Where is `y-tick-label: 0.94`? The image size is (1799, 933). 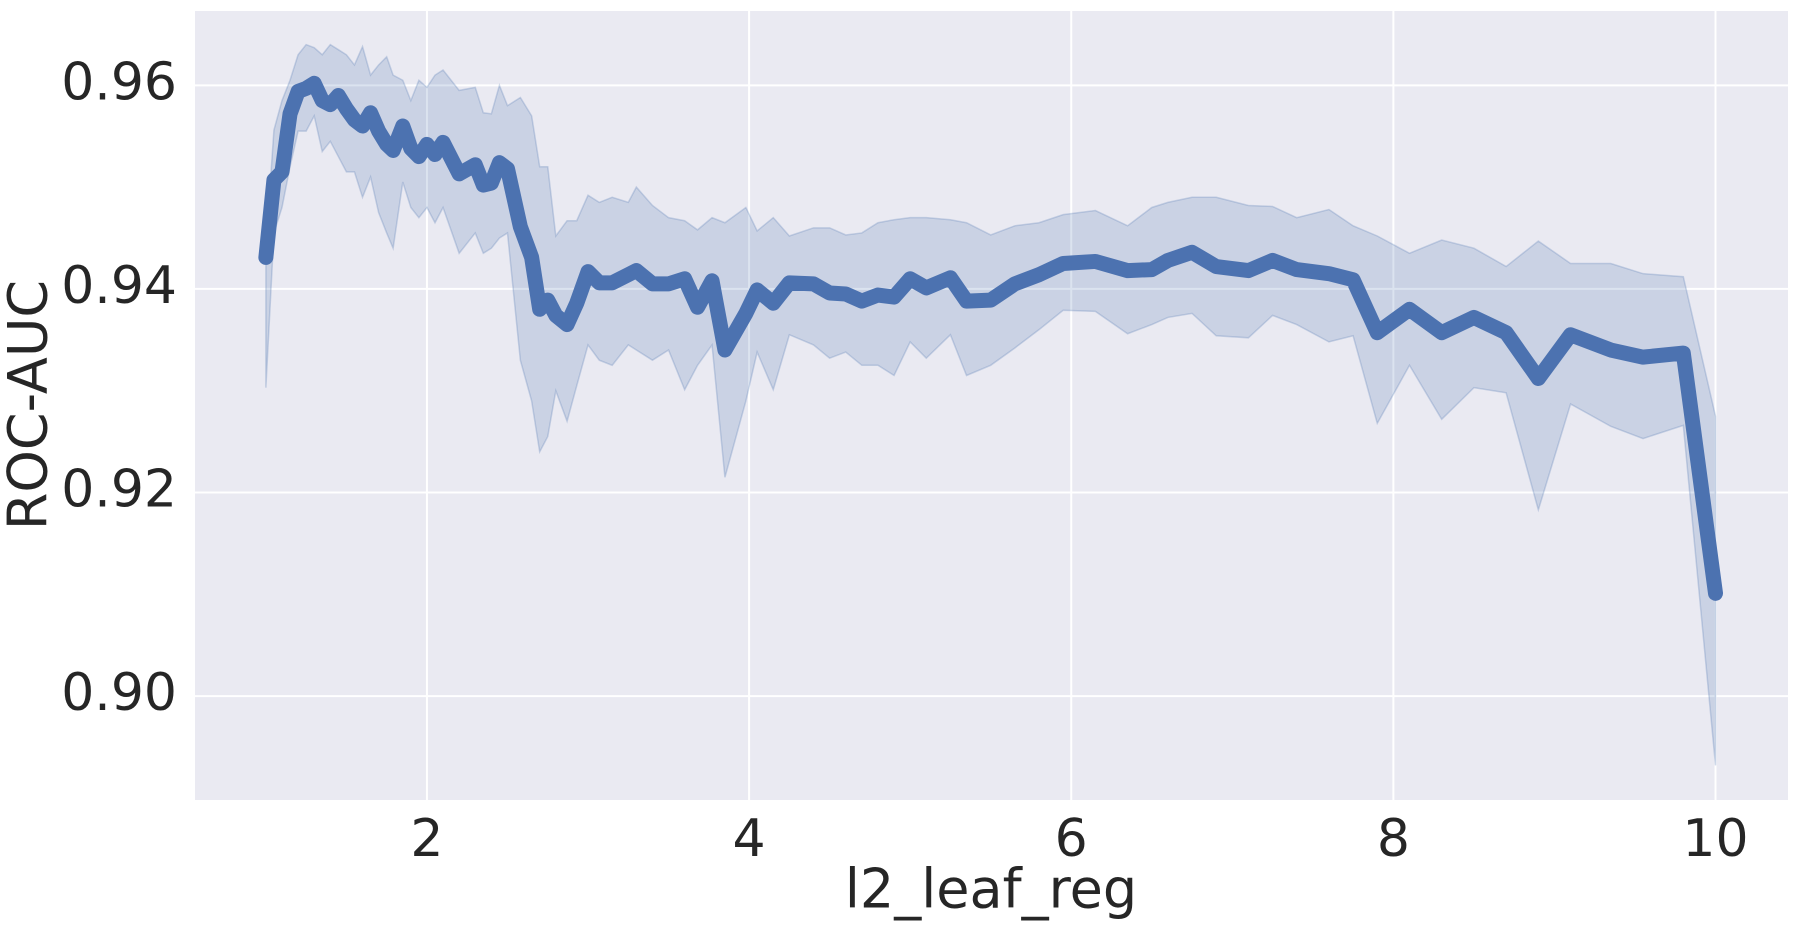 y-tick-label: 0.94 is located at coordinates (119, 286).